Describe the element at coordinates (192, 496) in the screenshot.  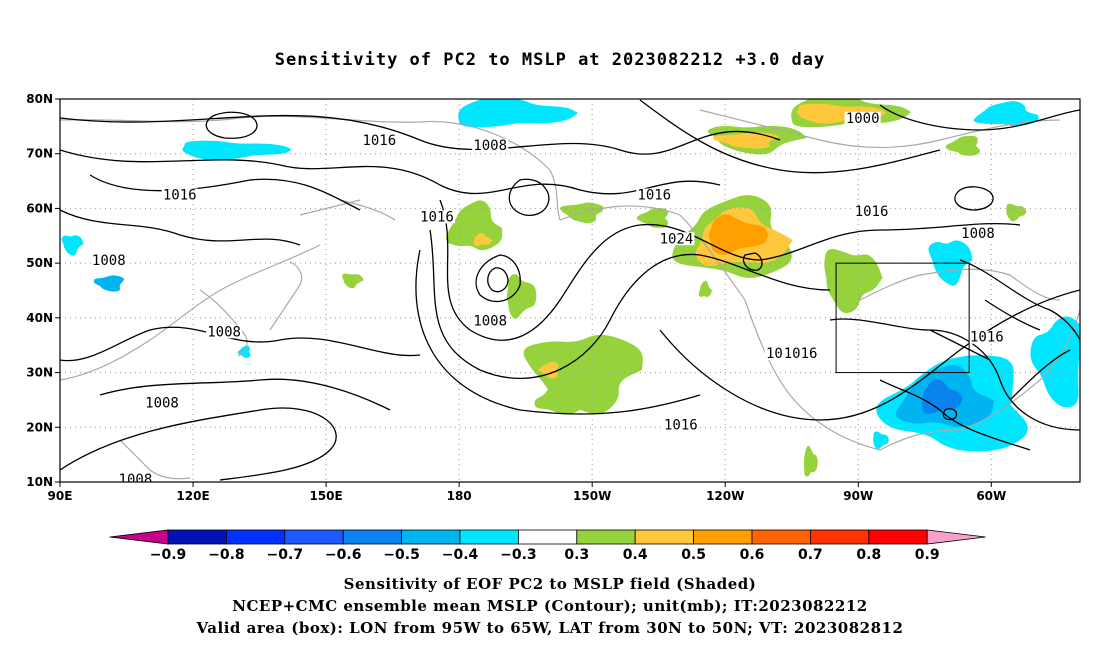
I see `lon-tick-label: 120E` at that location.